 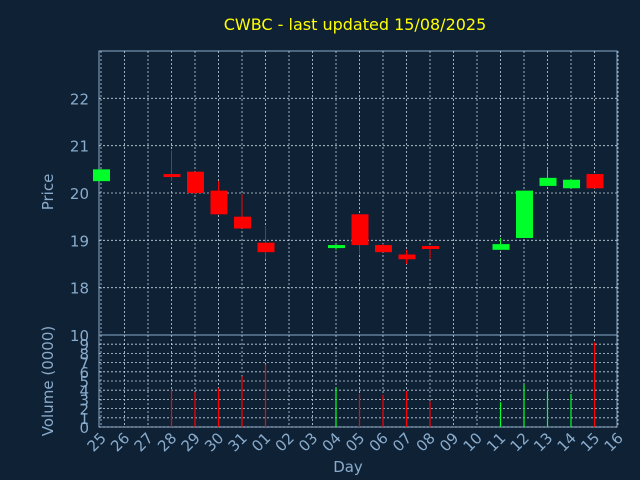 What do you see at coordinates (238, 442) in the screenshot?
I see `x-tick-label: 31` at bounding box center [238, 442].